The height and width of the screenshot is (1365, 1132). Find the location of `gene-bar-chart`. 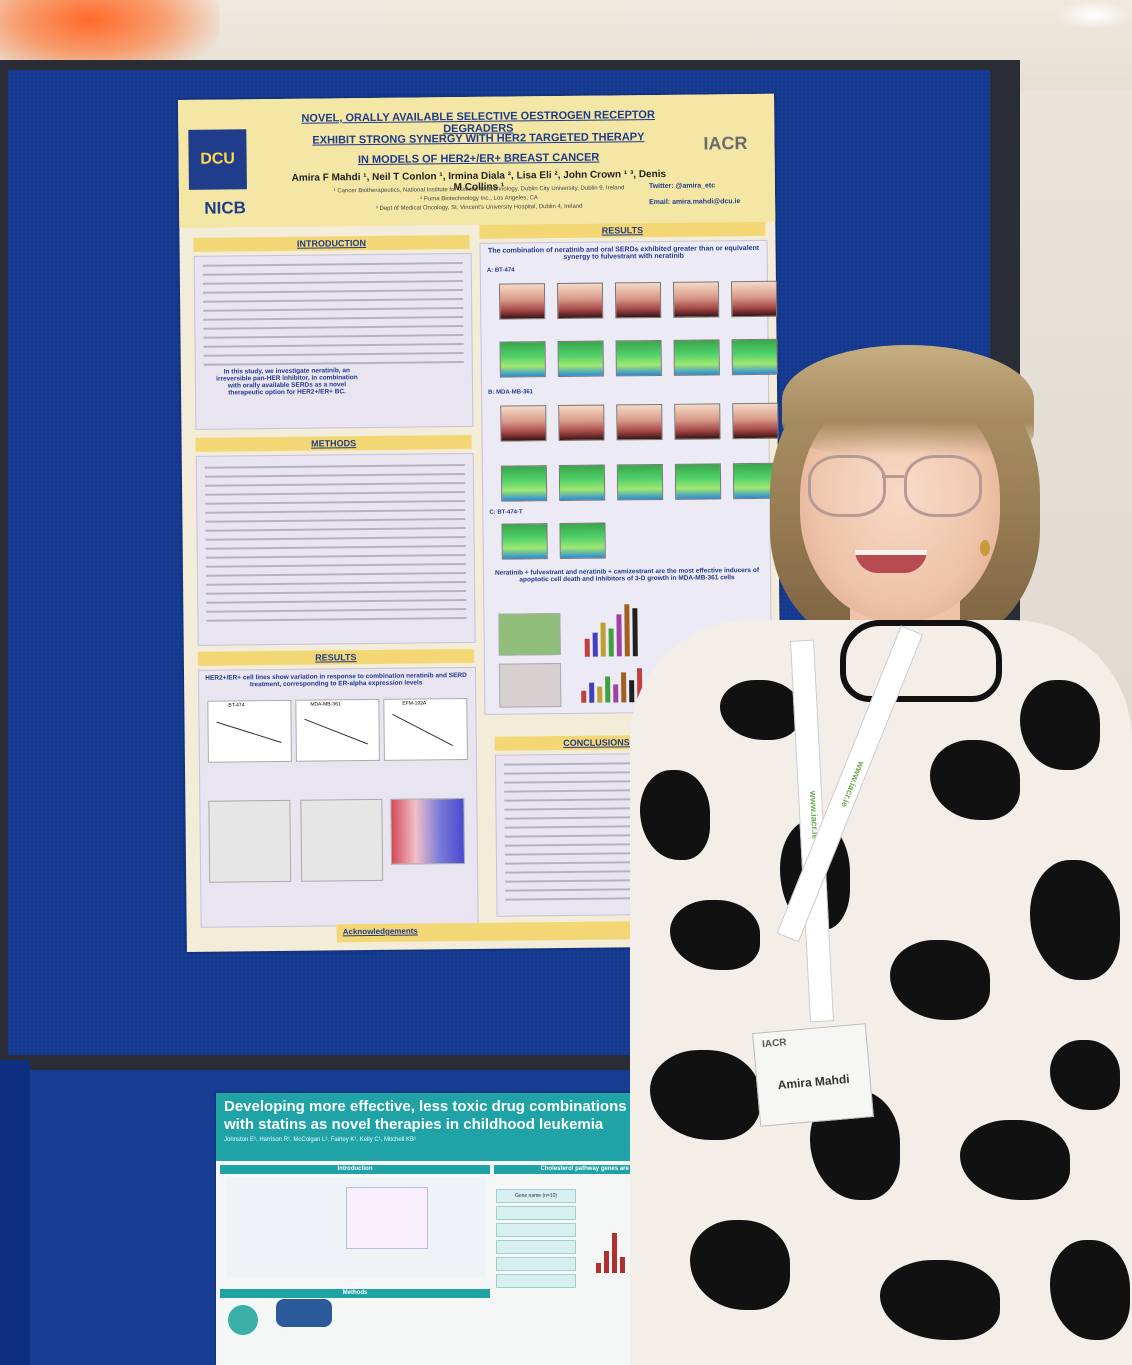

gene-bar-chart is located at coordinates (610, 1243).